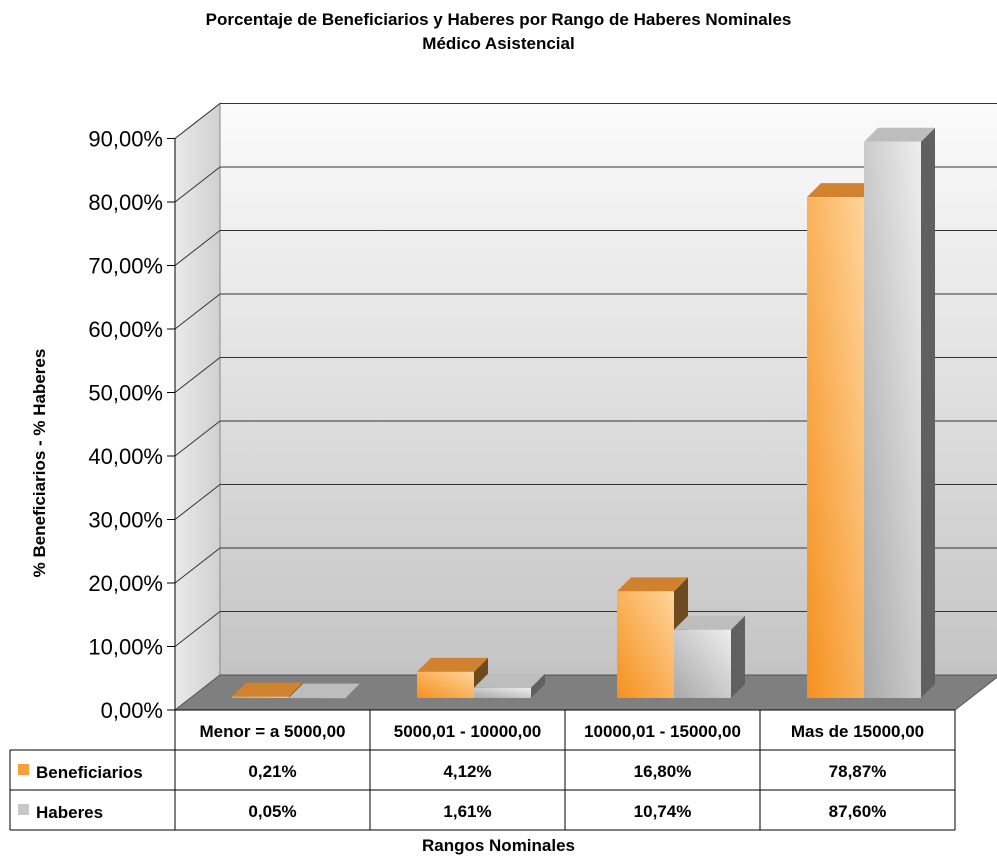 Image resolution: width=997 pixels, height=865 pixels. What do you see at coordinates (125, 647) in the screenshot?
I see `y-tick-label: 10,00%` at bounding box center [125, 647].